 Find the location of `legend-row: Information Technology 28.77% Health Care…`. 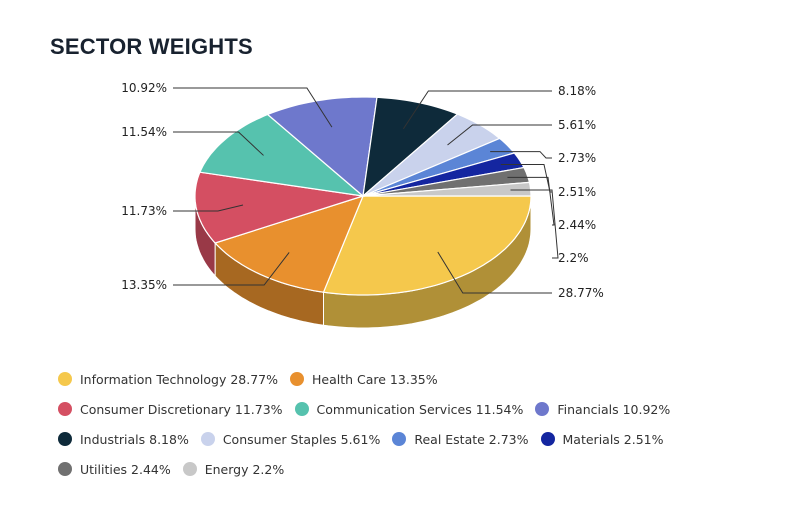

legend-row: Information Technology 28.77% Health Care… is located at coordinates (370, 379).